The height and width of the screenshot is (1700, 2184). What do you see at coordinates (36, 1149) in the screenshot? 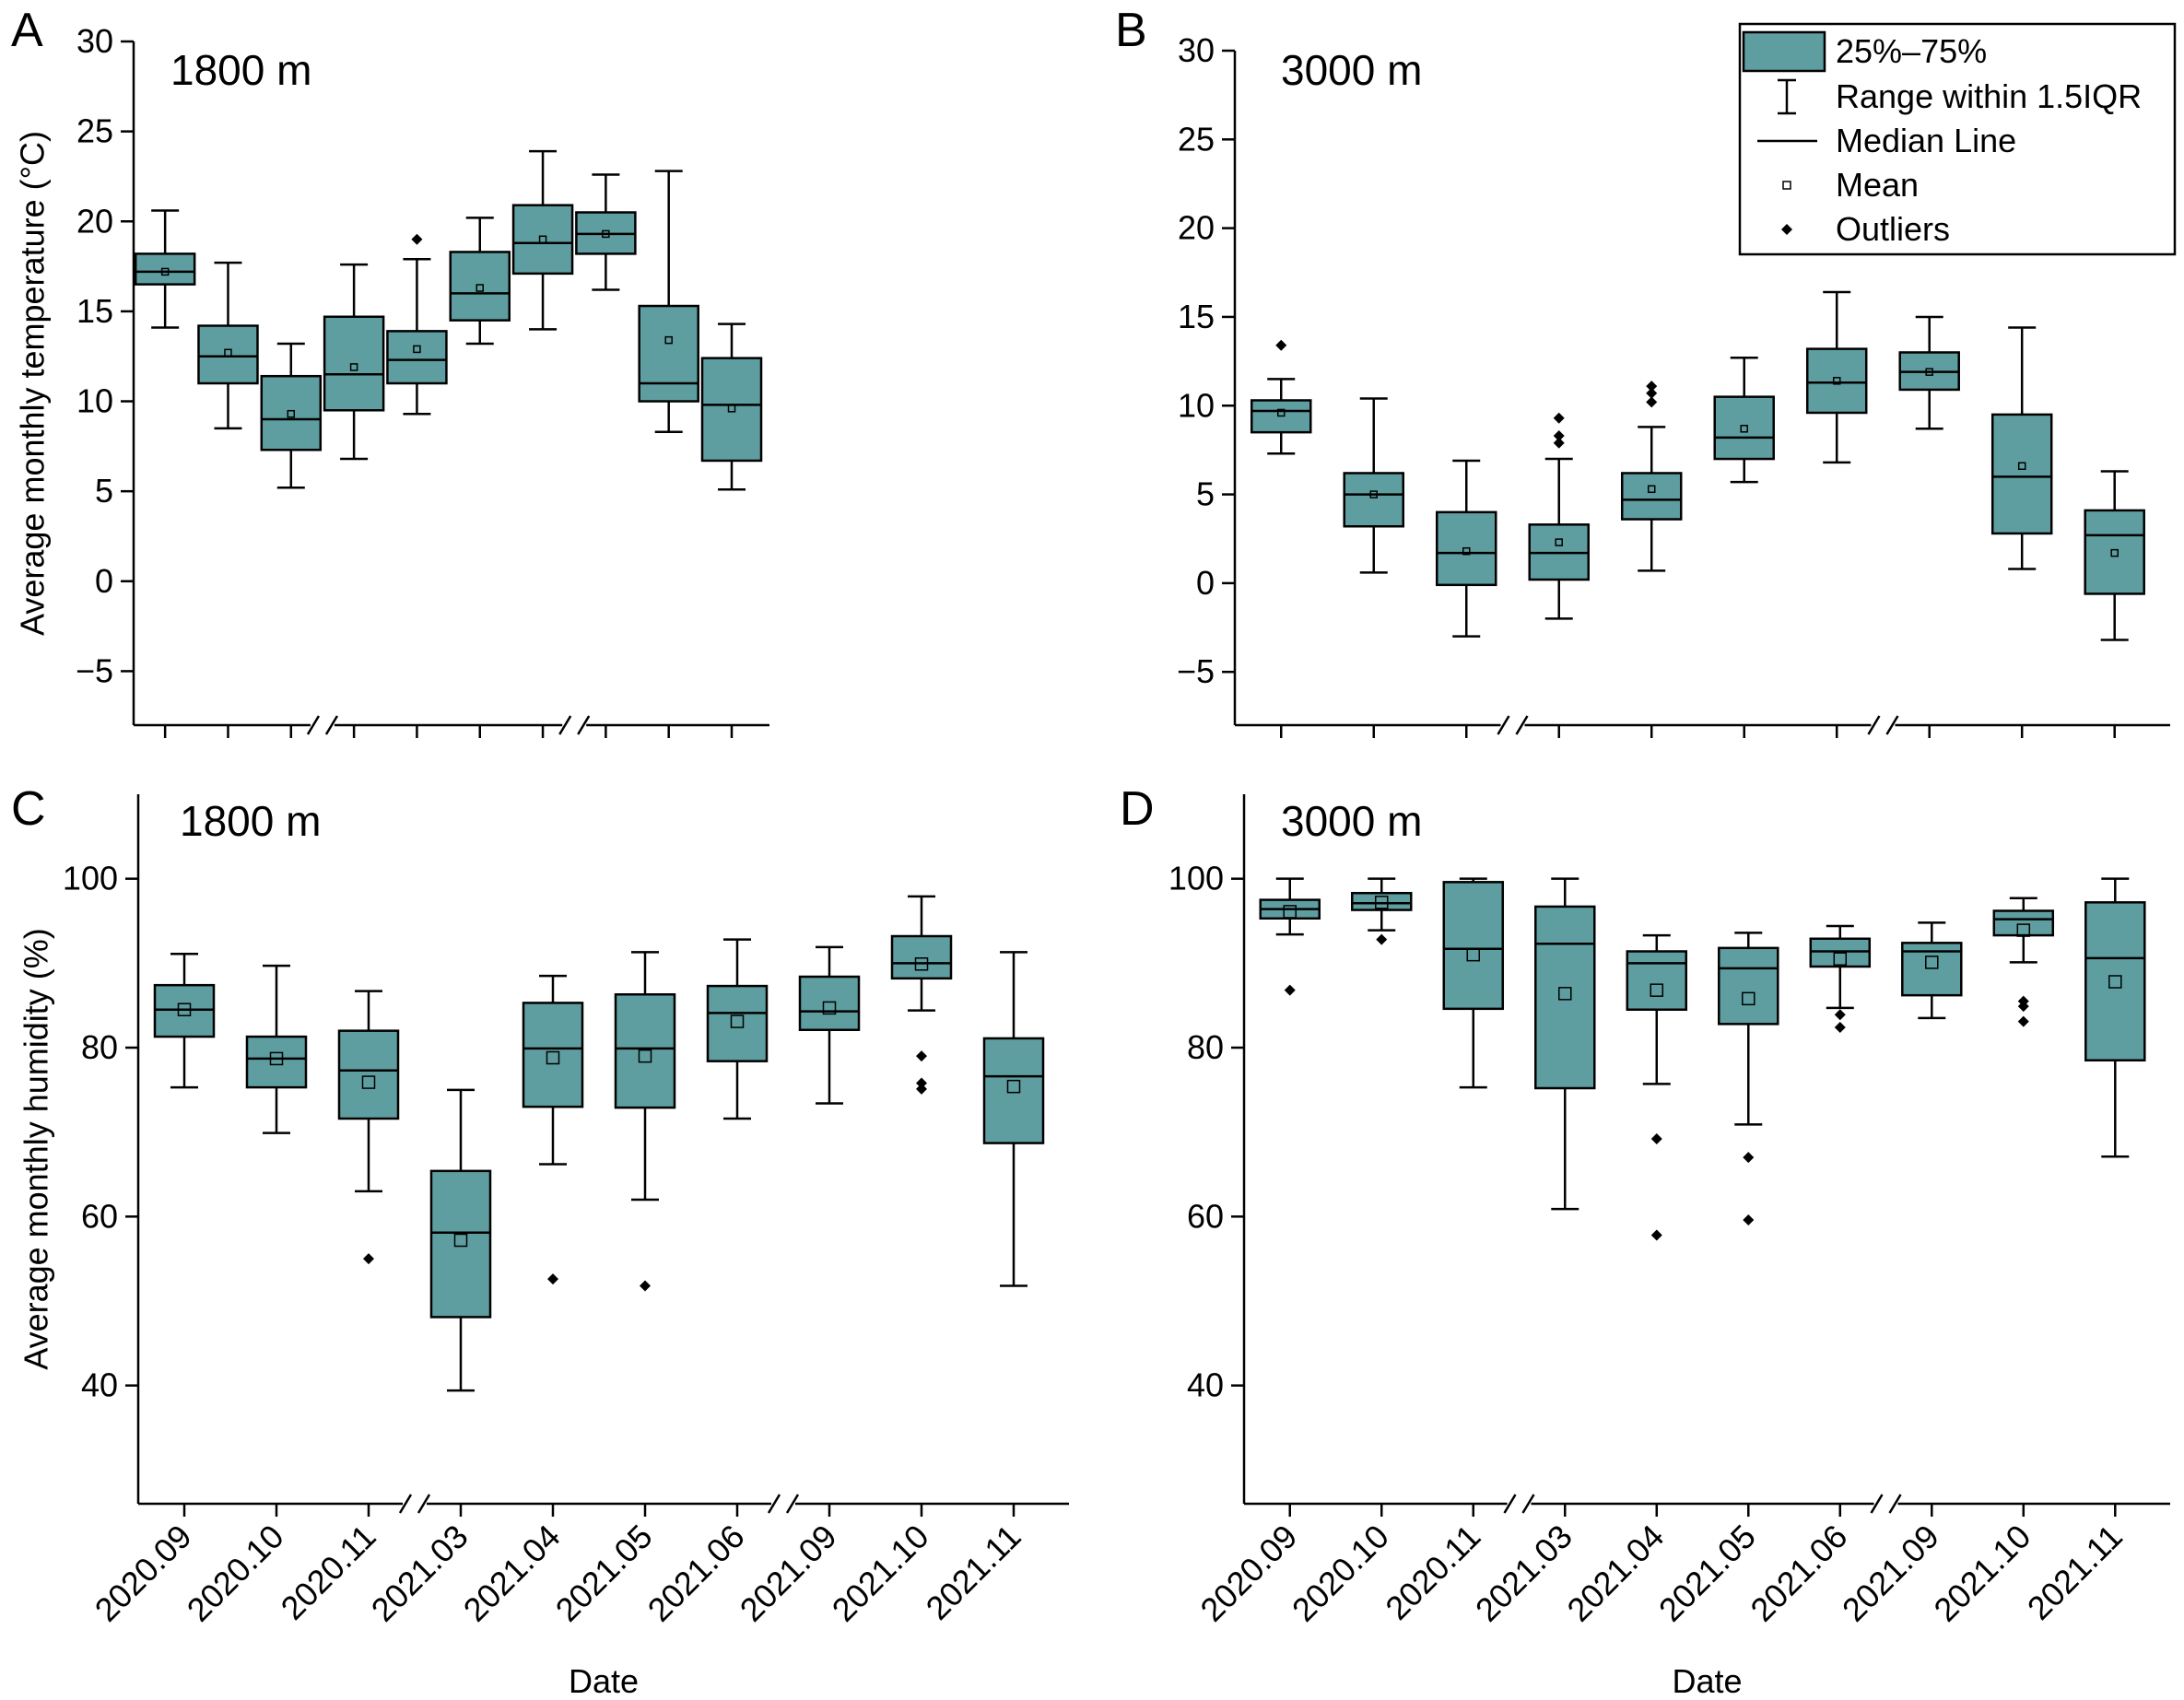
I see `y-axis-title: Average monthly humidity (%)` at bounding box center [36, 1149].